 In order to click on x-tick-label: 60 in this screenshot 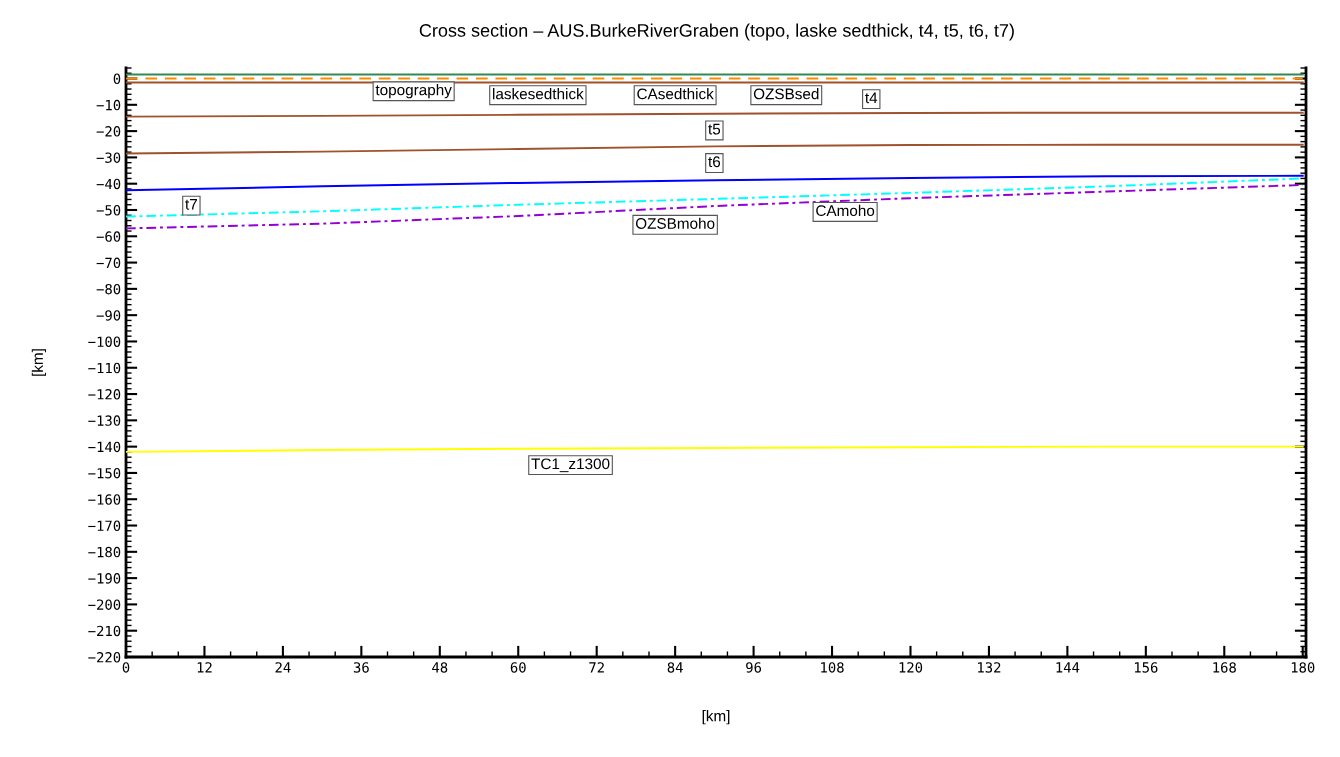, I will do `click(518, 667)`.